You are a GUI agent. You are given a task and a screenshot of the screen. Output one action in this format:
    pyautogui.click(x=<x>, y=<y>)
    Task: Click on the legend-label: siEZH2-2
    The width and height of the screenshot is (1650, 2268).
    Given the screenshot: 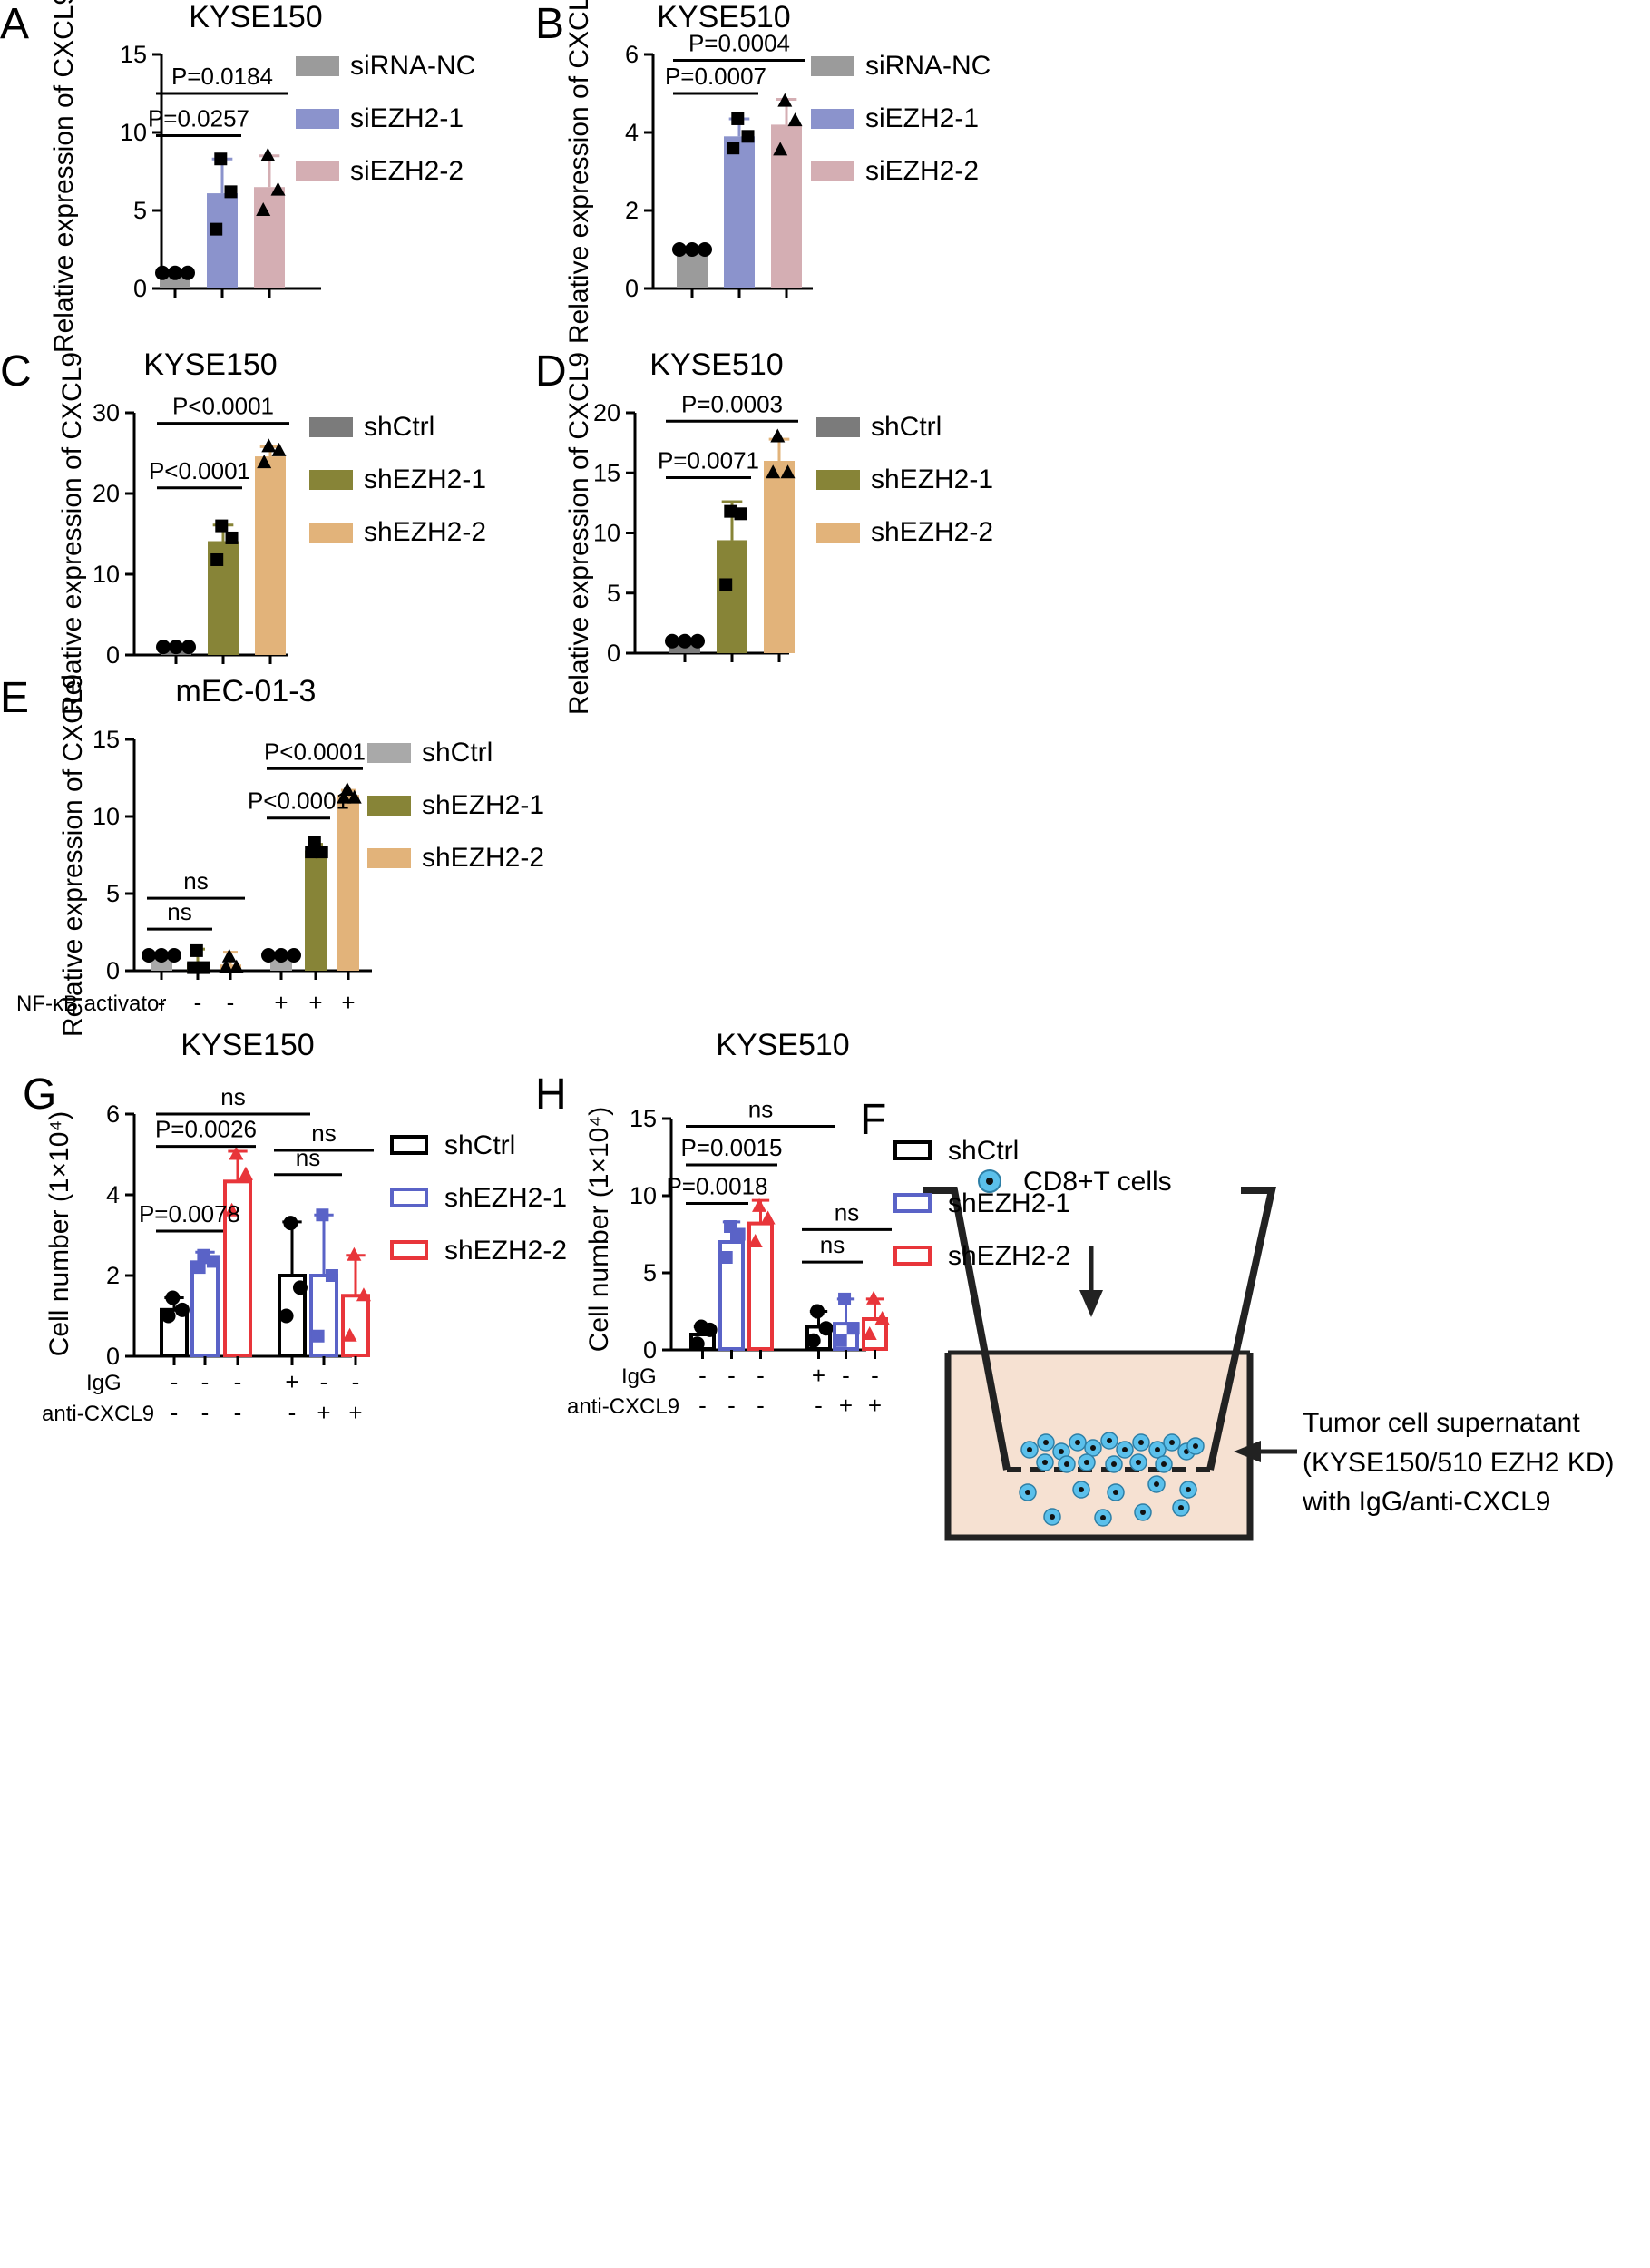 What is the action you would take?
    pyautogui.click(x=407, y=171)
    